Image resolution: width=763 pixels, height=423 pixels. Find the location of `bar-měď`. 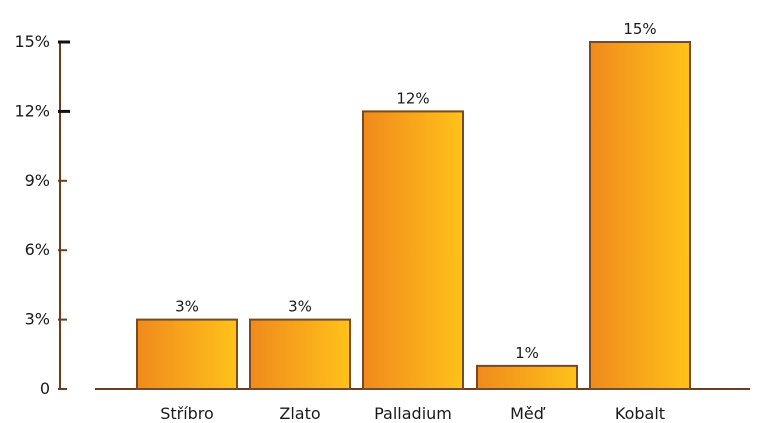

bar-měď is located at coordinates (527, 377).